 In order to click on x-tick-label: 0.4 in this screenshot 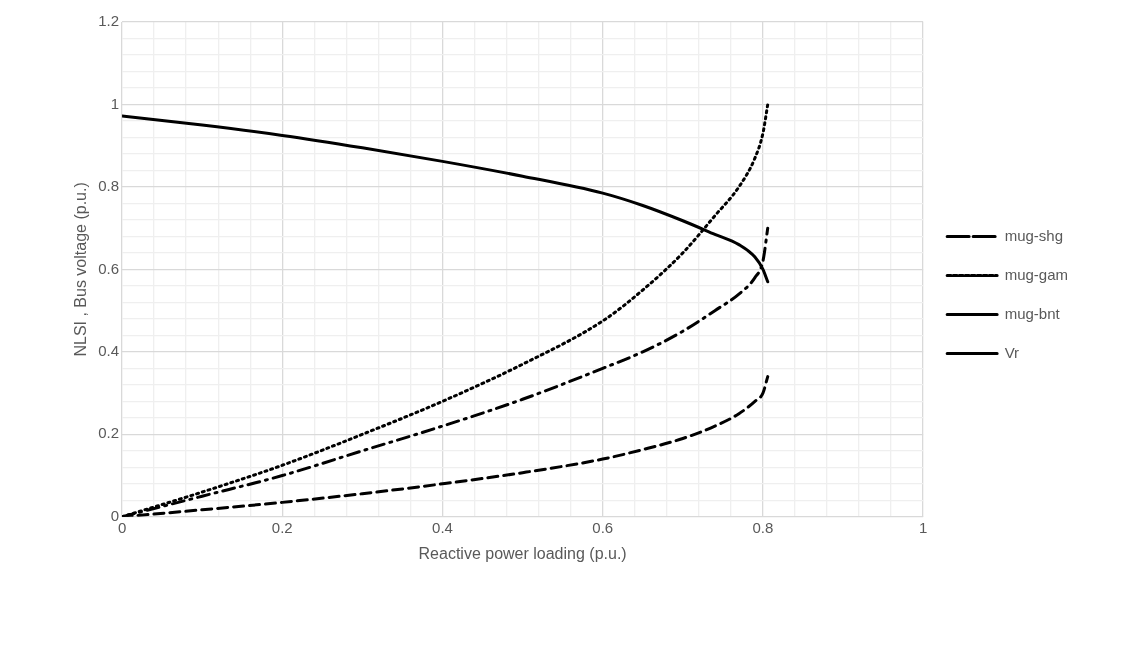, I will do `click(442, 527)`.